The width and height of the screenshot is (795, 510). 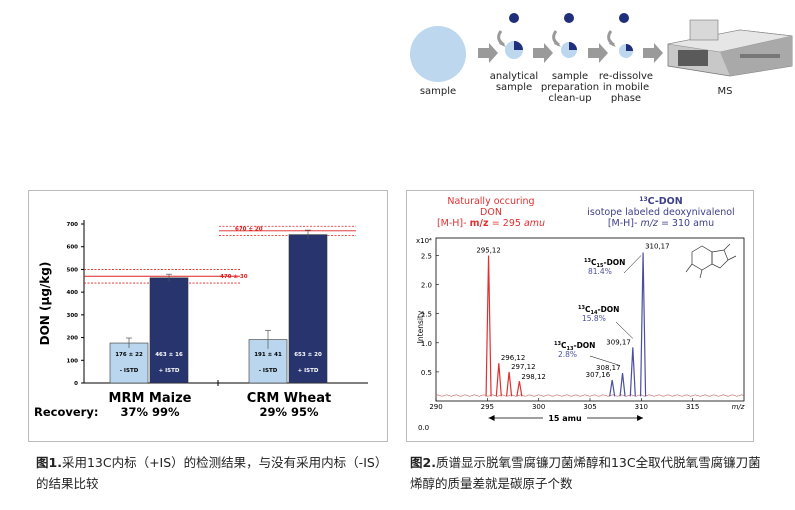 What do you see at coordinates (564, 35) in the screenshot?
I see `sample-preparation-icon` at bounding box center [564, 35].